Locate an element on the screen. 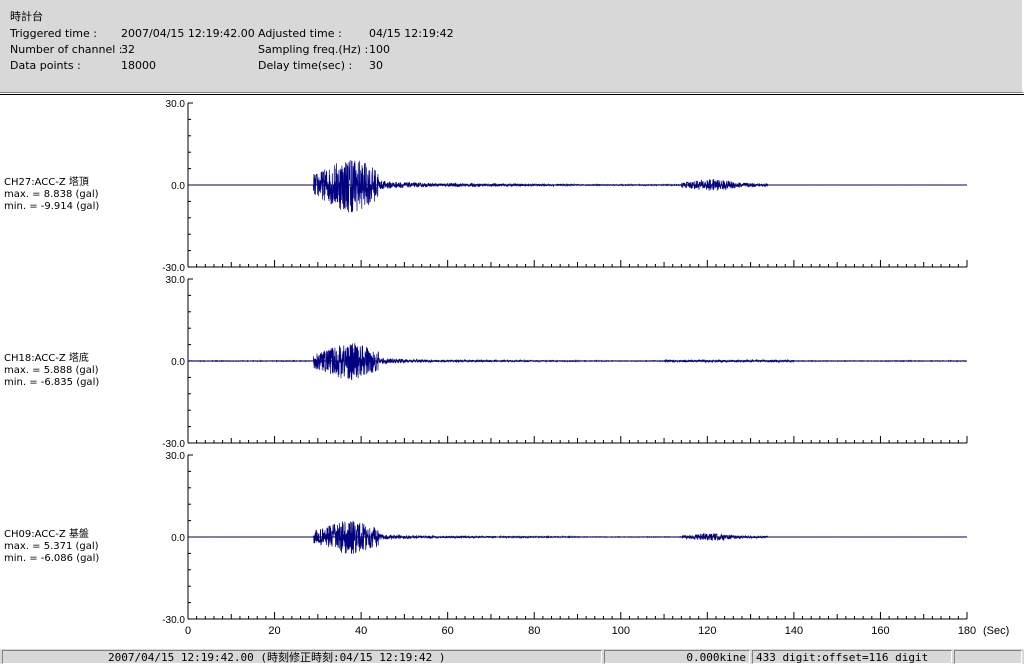 This screenshot has height=664, width=1024. adjusted-time-value: 04/15 12:19:42 is located at coordinates (411, 33).